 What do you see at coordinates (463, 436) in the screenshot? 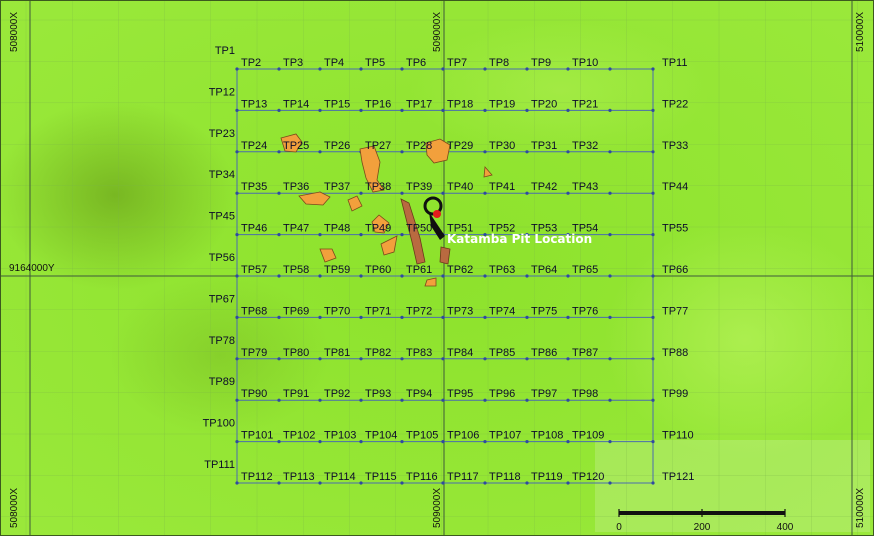
I see `survey-point-label: TP106` at bounding box center [463, 436].